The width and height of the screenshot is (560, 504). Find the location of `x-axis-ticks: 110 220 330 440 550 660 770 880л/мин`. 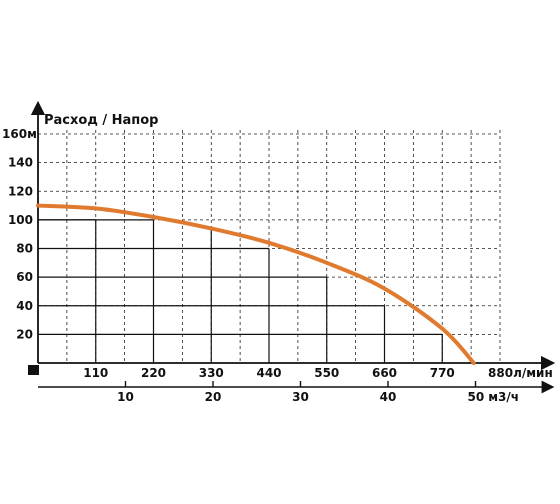

x-axis-ticks: 110 220 330 440 550 660 770 880л/мин is located at coordinates (318, 373).